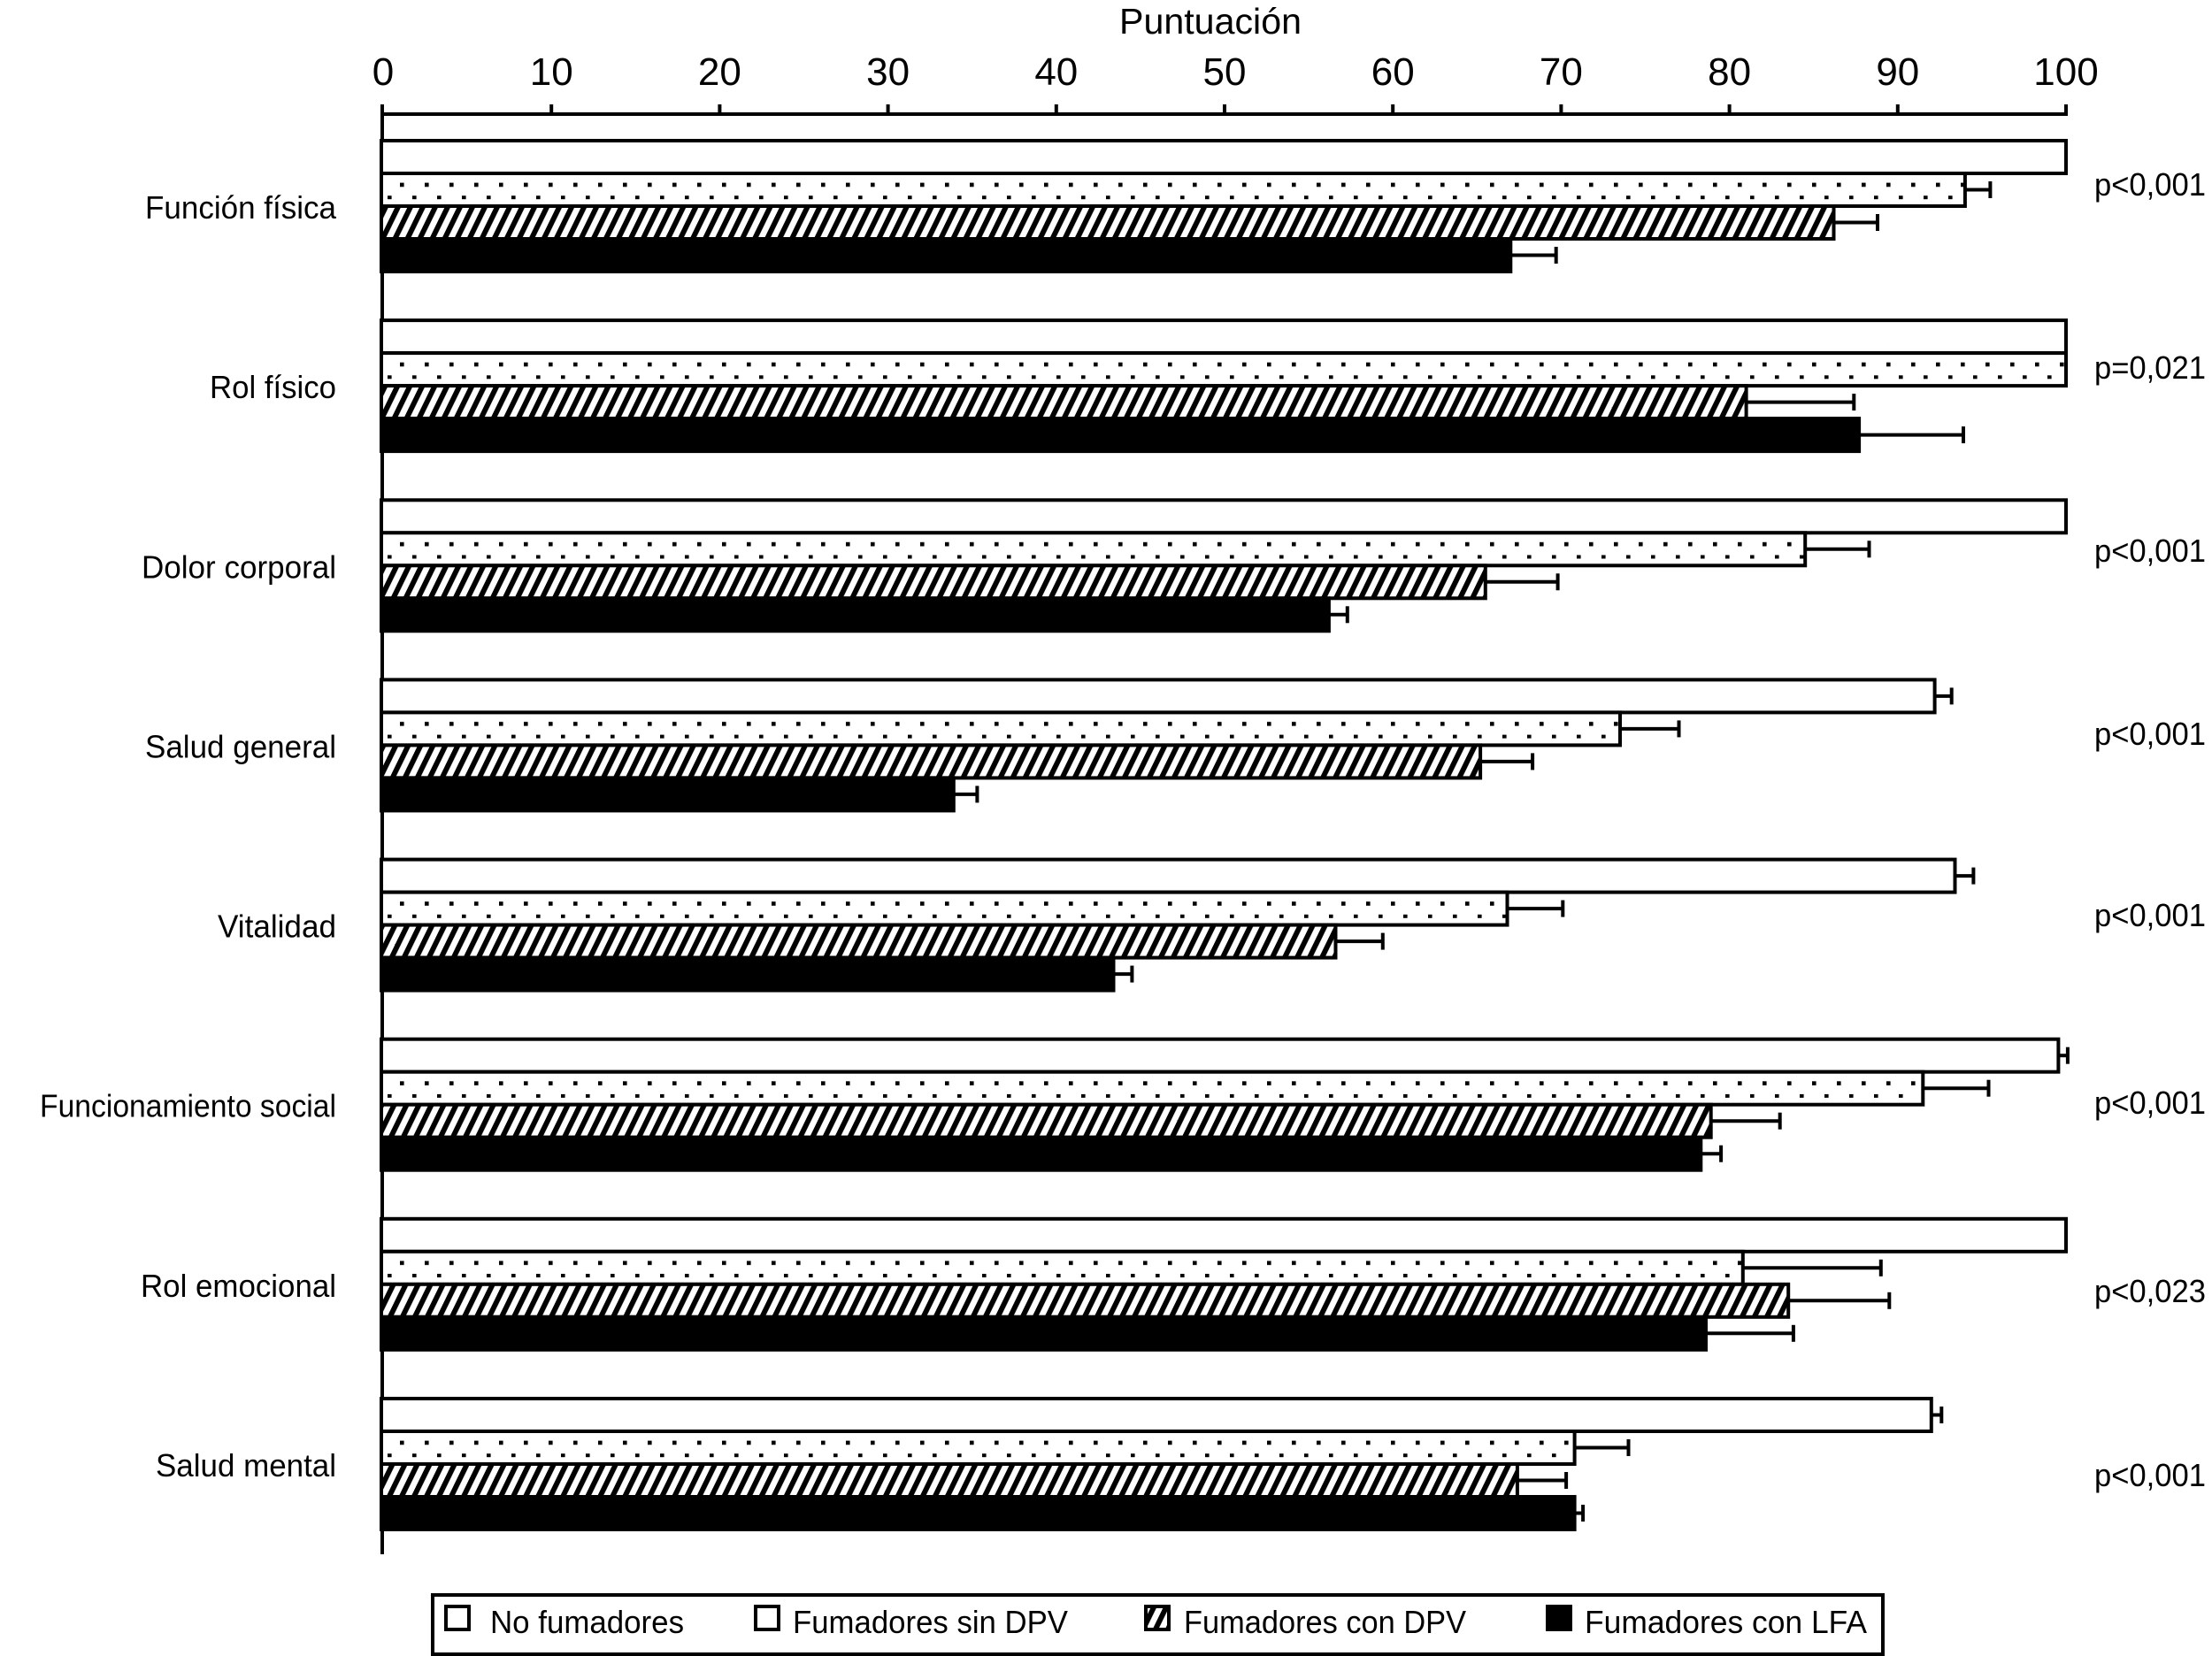  Describe the element at coordinates (587, 1622) in the screenshot. I see `svg-text: No fumadores` at that location.